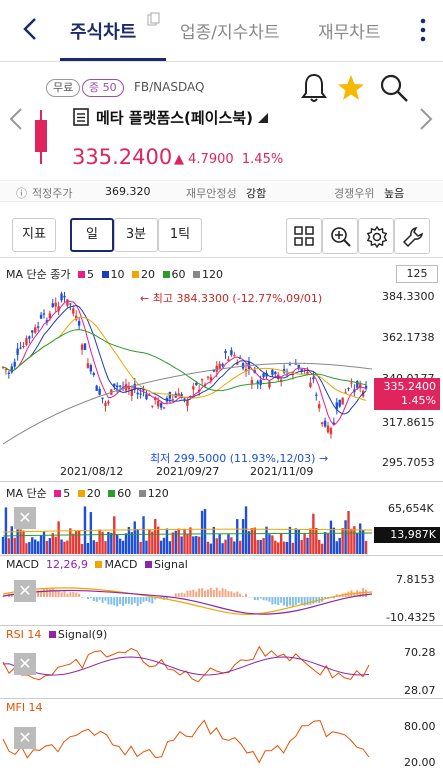 Image resolution: width=443 pixels, height=777 pixels. What do you see at coordinates (148, 274) in the screenshot?
I see `legend-ma20: 20` at bounding box center [148, 274].